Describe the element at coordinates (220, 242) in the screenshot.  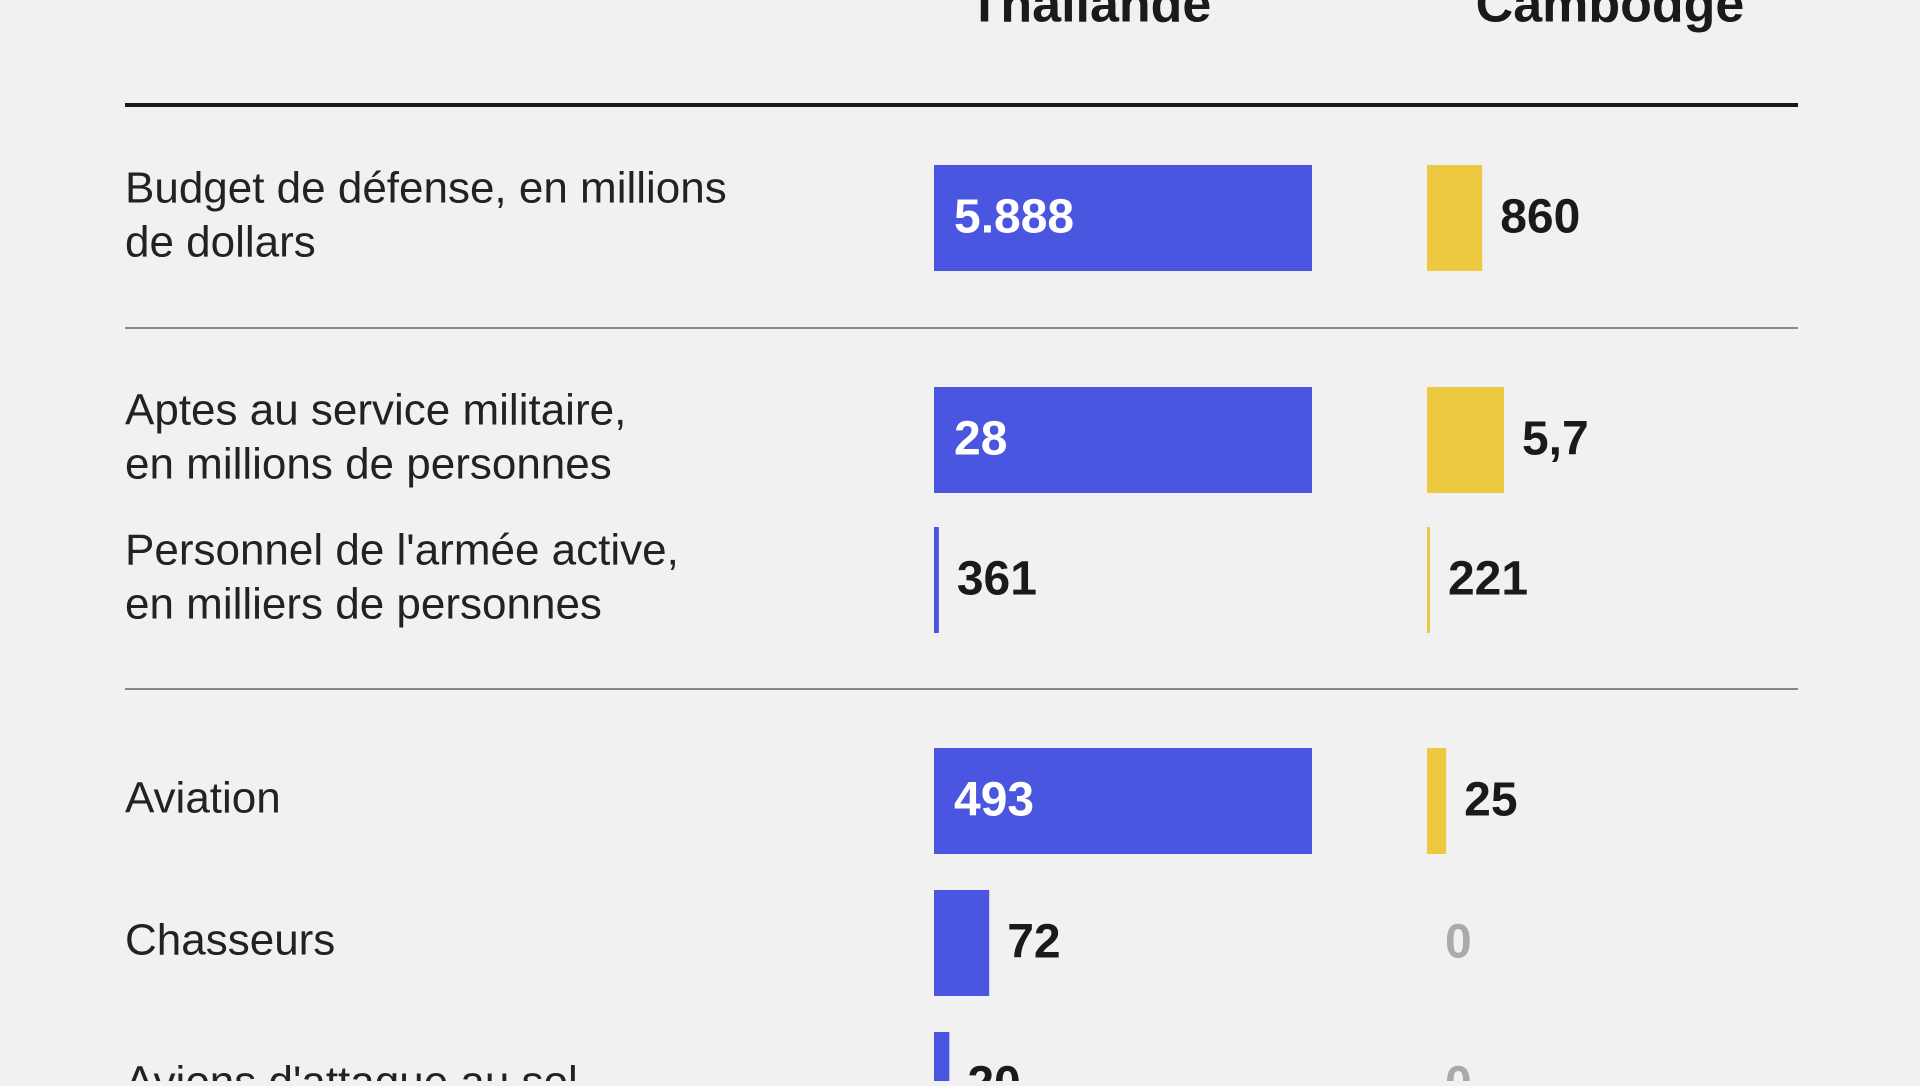
I see `row-label: de dollars` at that location.